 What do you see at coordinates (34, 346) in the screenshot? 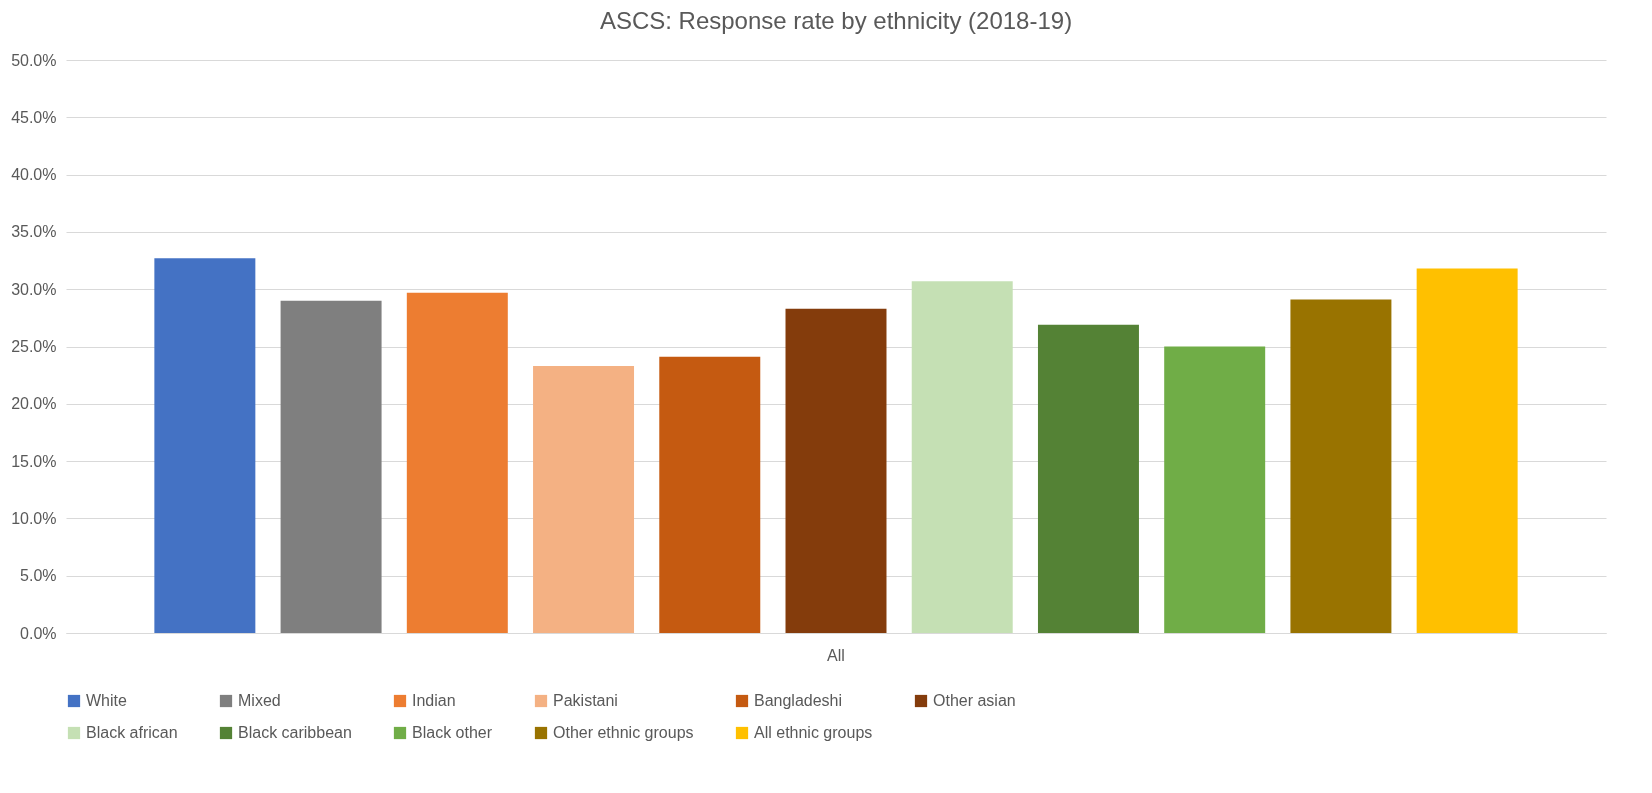
I see `y-tick-label: 25.0%` at bounding box center [34, 346].